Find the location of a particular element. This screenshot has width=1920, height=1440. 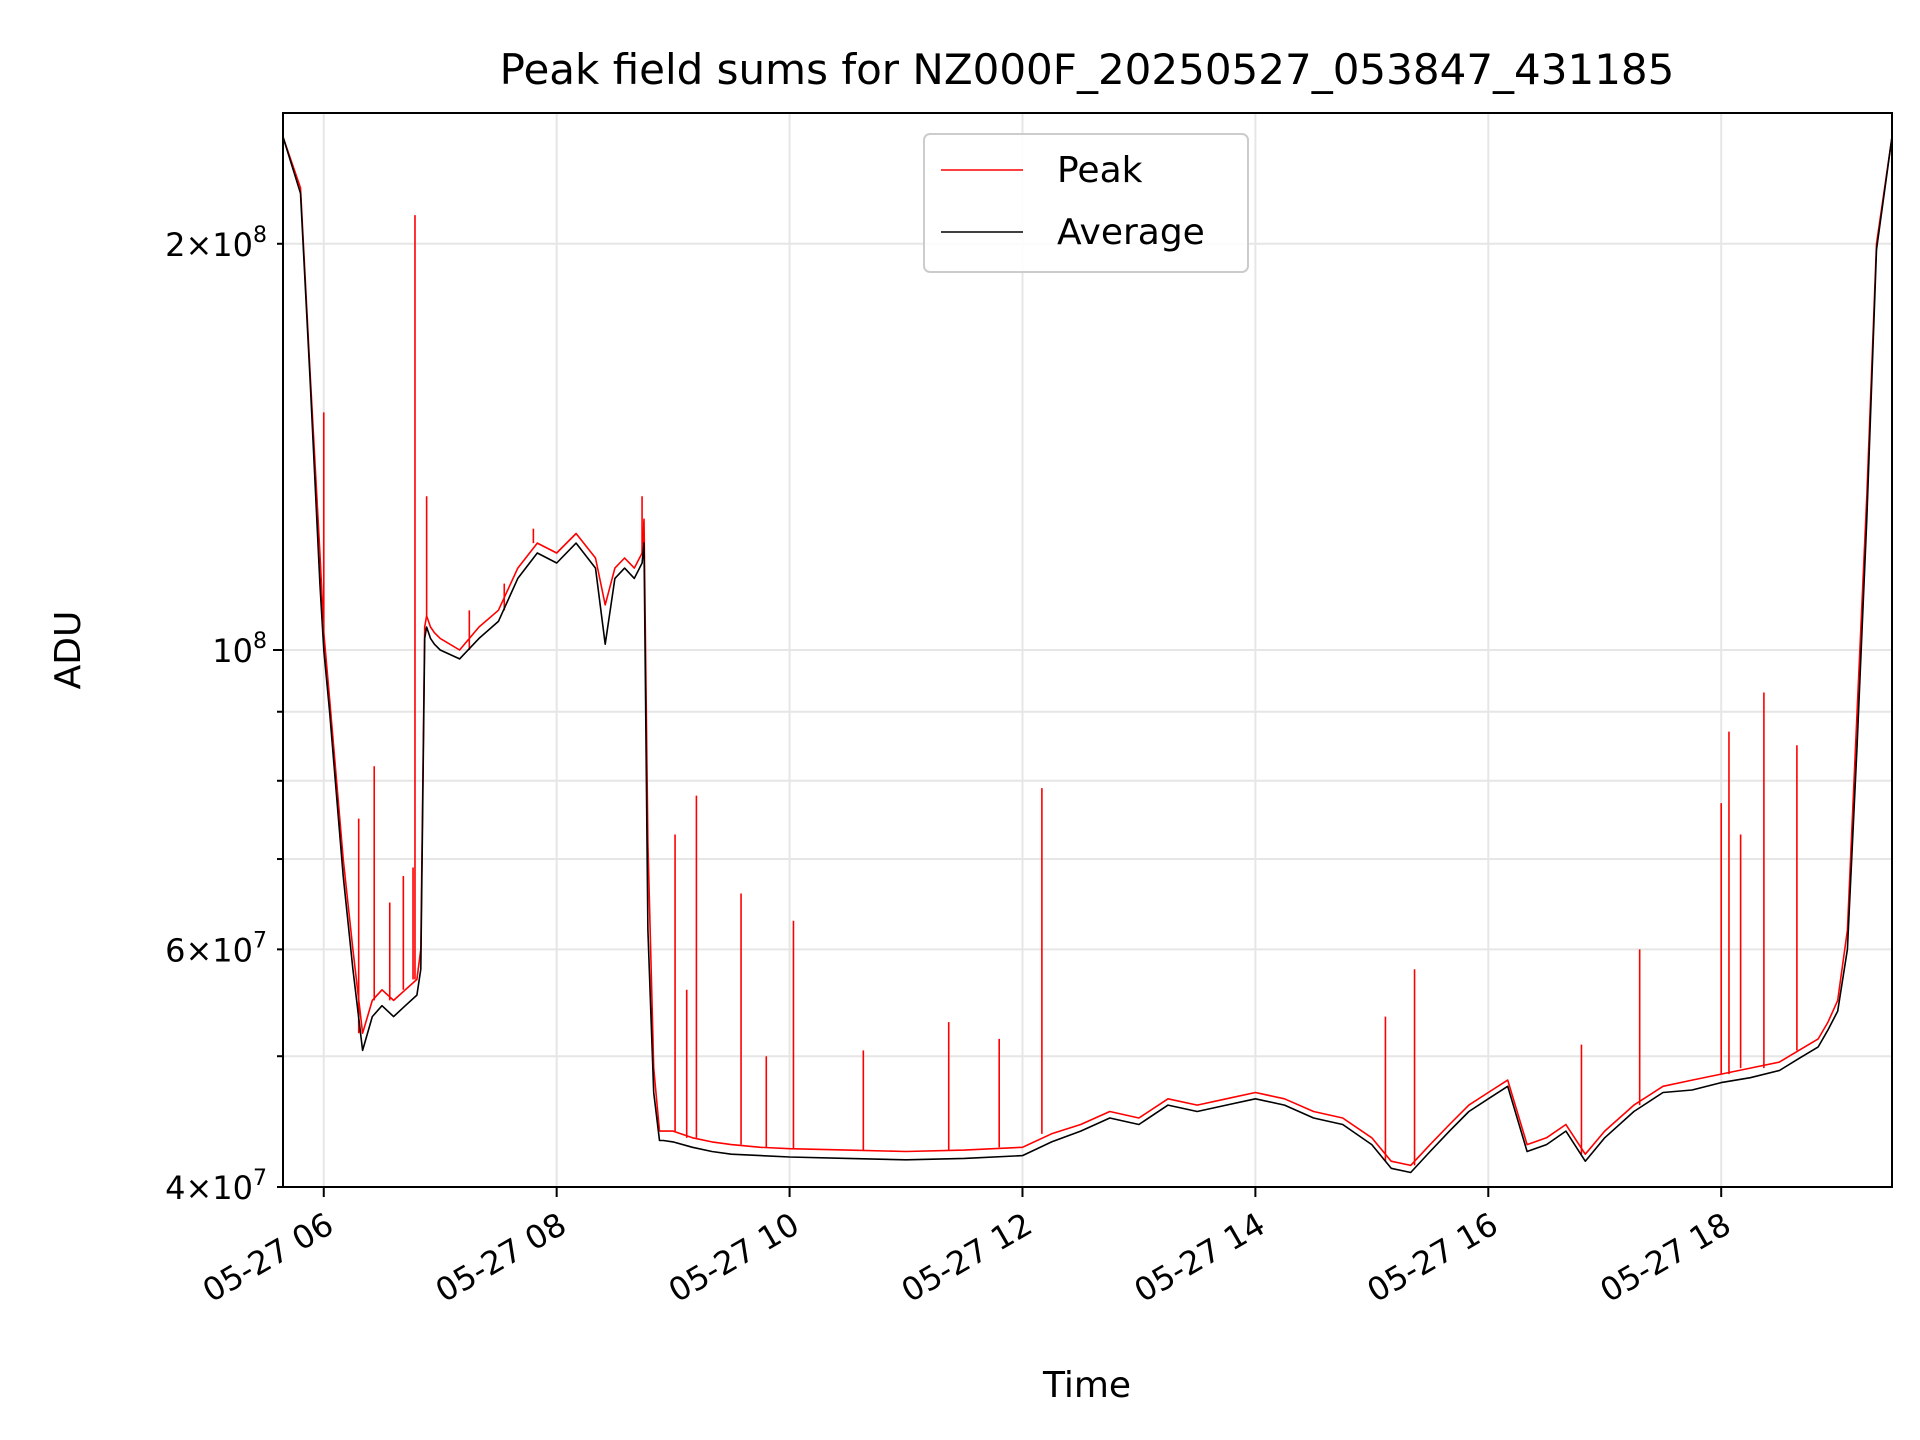

x-axis-label: Time is located at coordinates (1086, 1385).